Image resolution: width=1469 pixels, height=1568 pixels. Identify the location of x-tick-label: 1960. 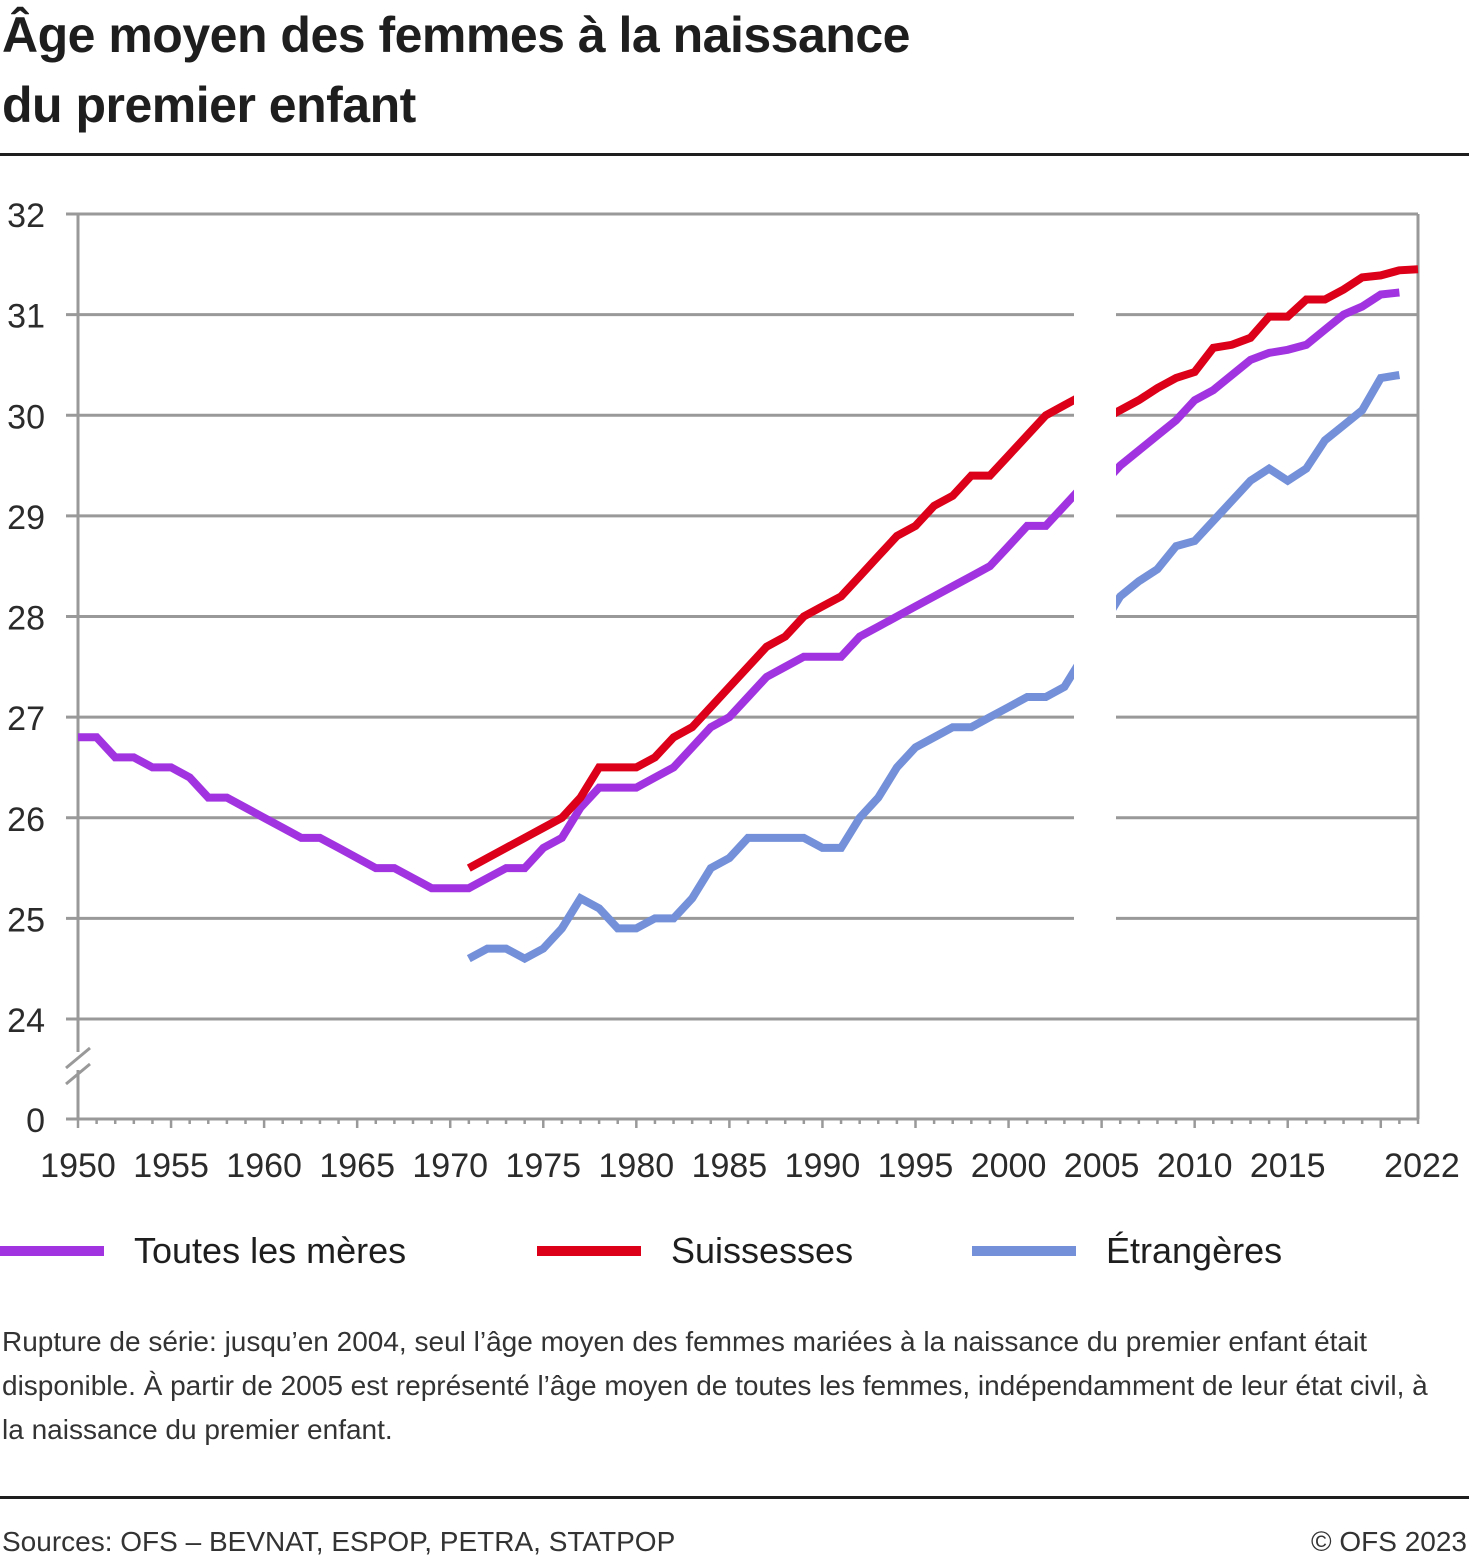
(264, 1166).